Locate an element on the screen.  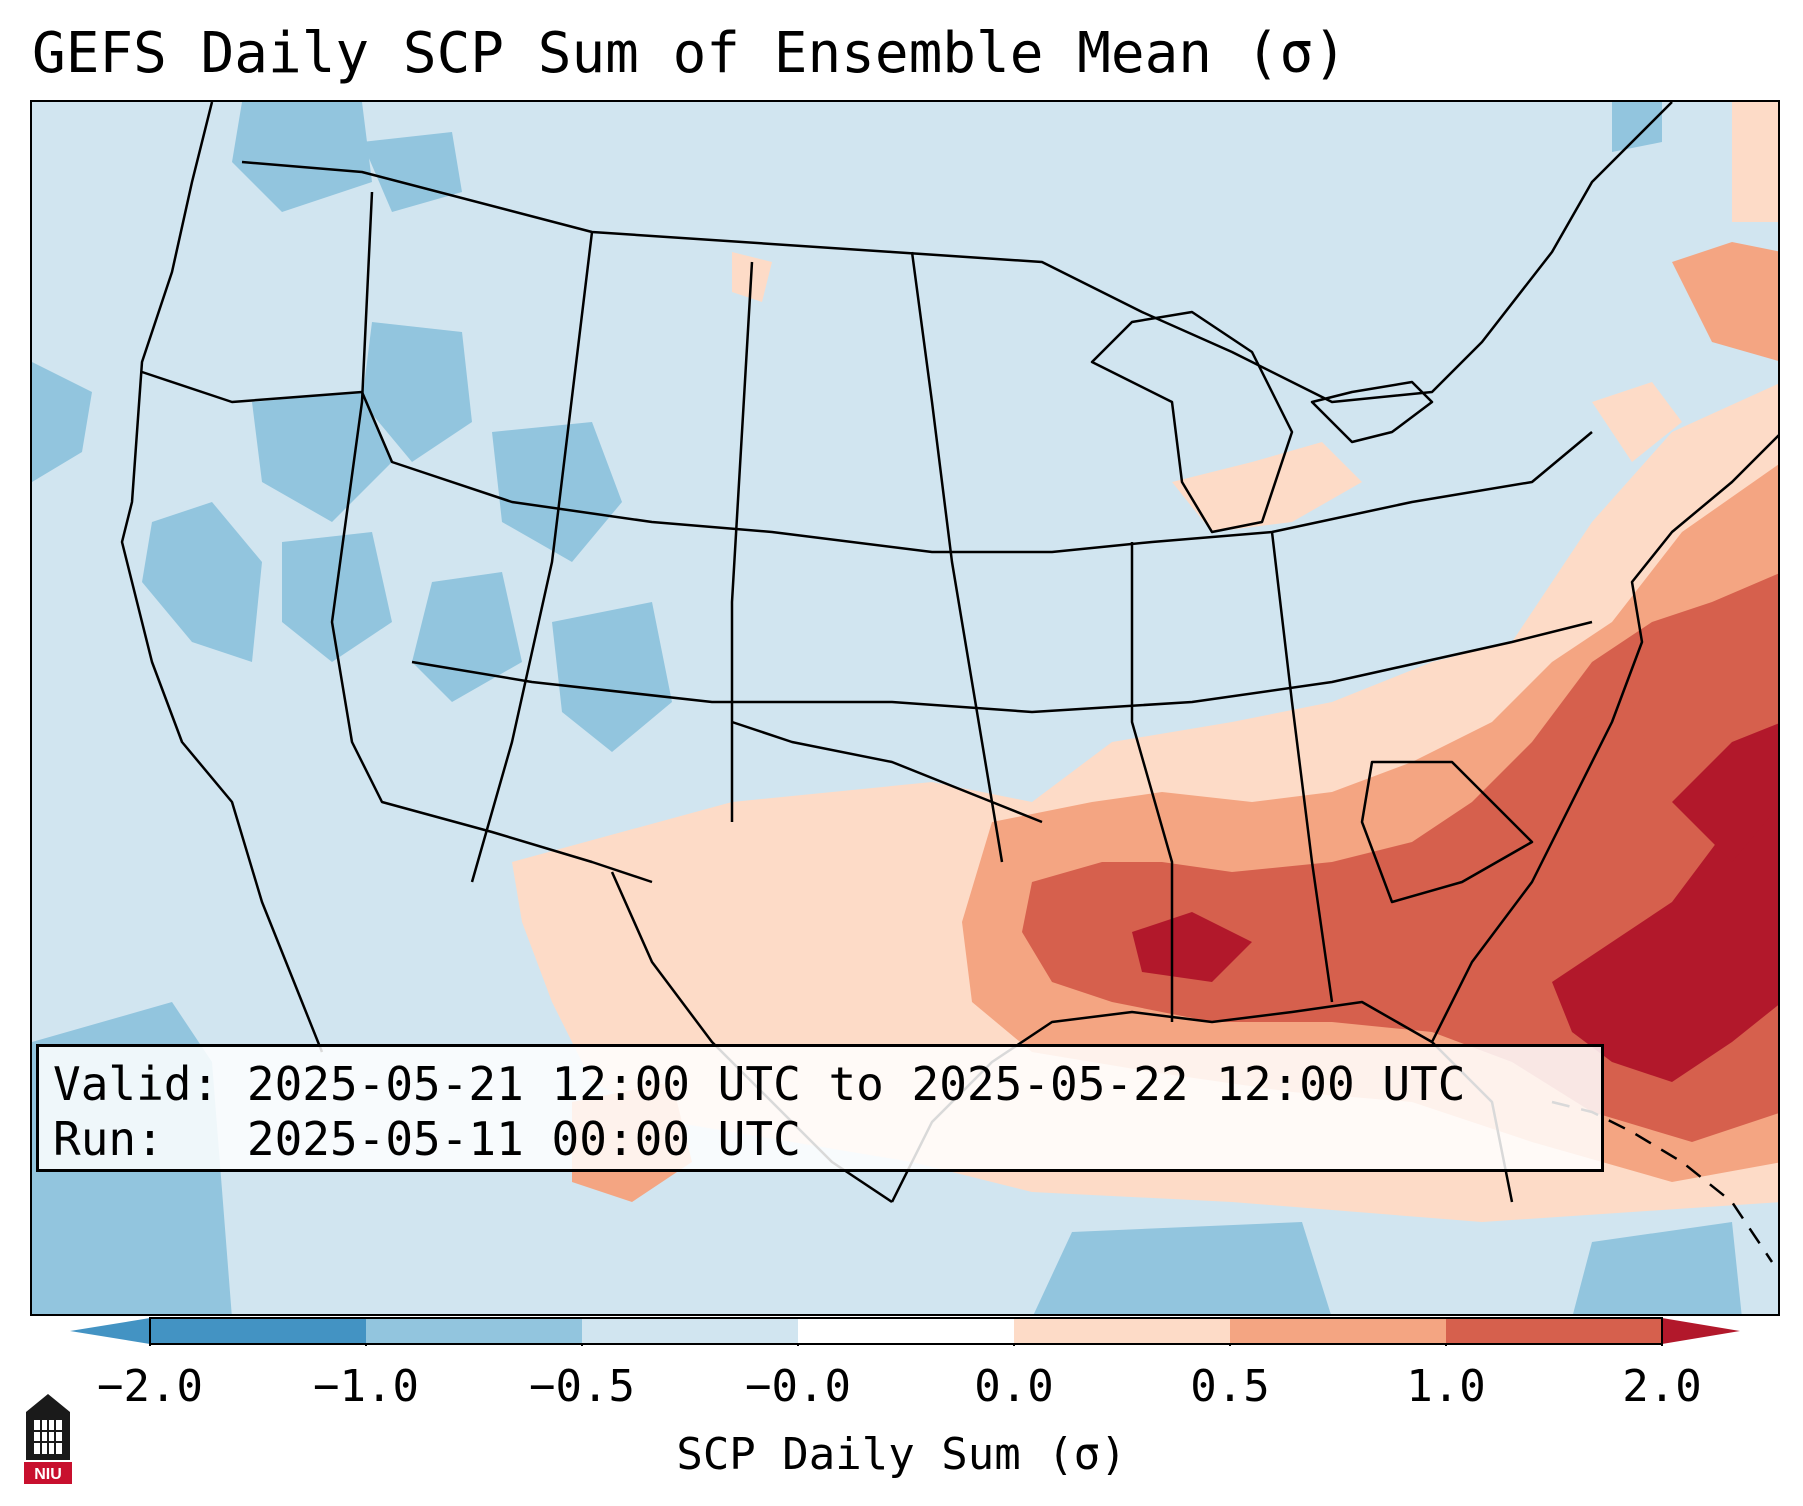
colorbar-tick-label: 1.0 is located at coordinates (1446, 1386).